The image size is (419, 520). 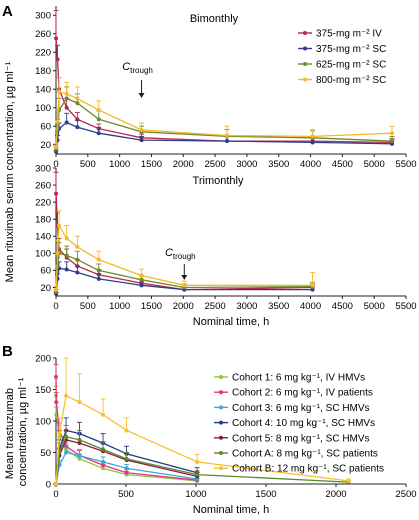 What do you see at coordinates (43, 358) in the screenshot?
I see `y-tick-label: 200` at bounding box center [43, 358].